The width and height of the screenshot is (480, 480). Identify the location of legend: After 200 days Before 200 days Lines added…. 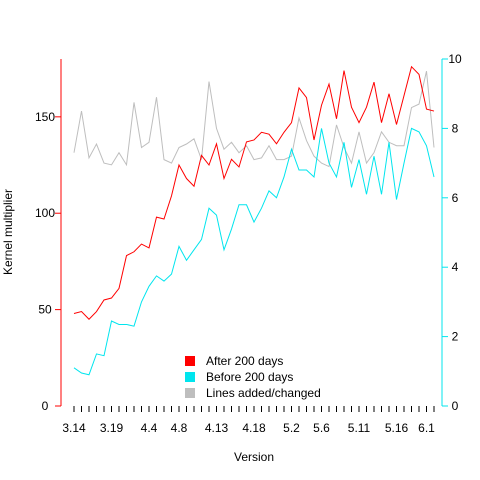
(253, 377).